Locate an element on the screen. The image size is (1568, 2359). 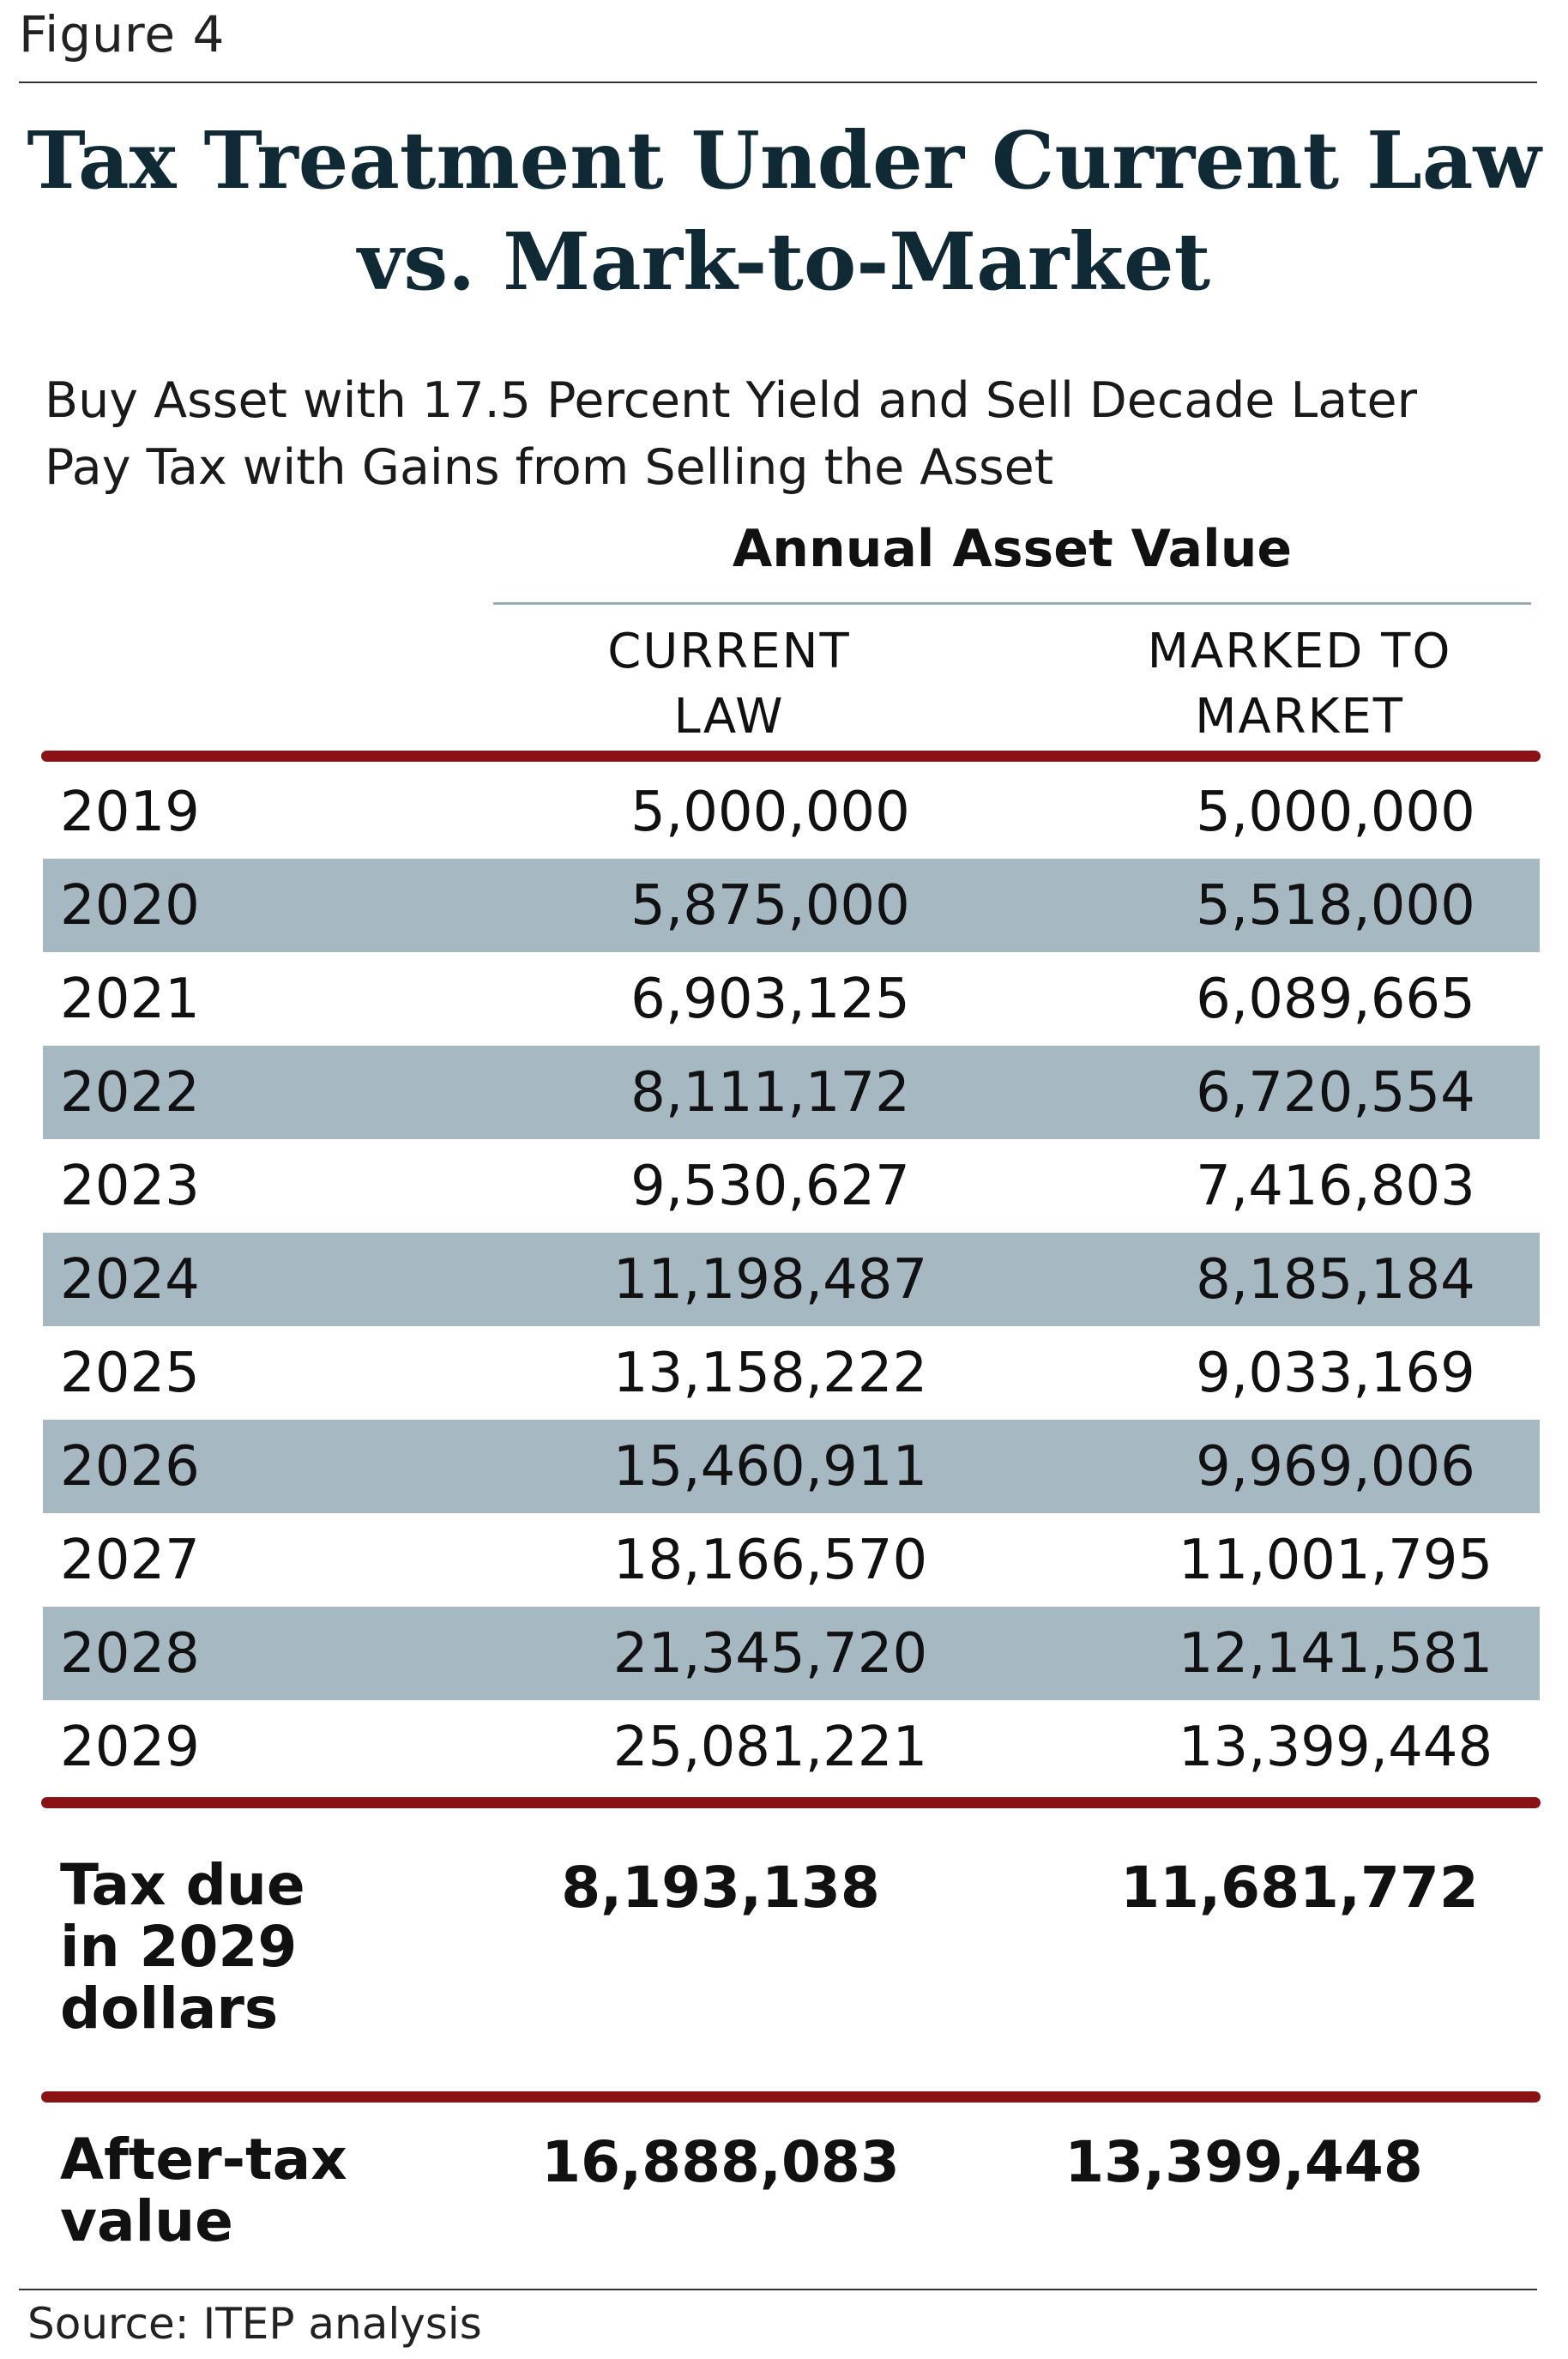
current-law-cell: 5,875,000 is located at coordinates (770, 906).